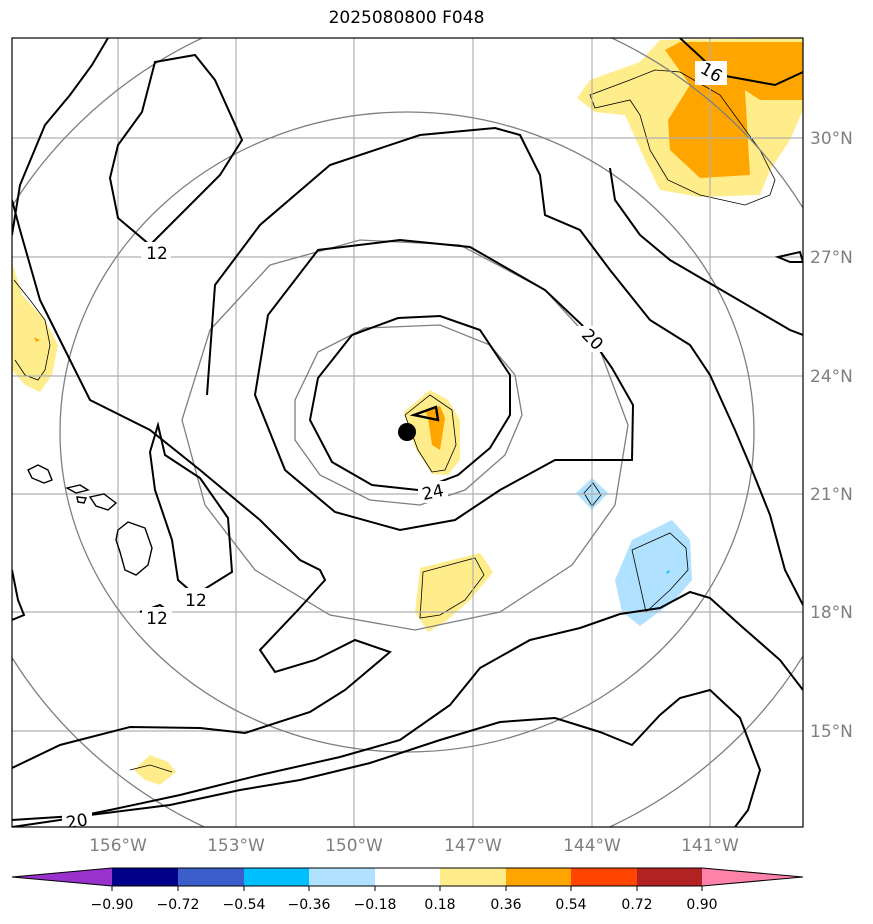  Describe the element at coordinates (752, 877) in the screenshot. I see `colorbar-extend-high` at that location.